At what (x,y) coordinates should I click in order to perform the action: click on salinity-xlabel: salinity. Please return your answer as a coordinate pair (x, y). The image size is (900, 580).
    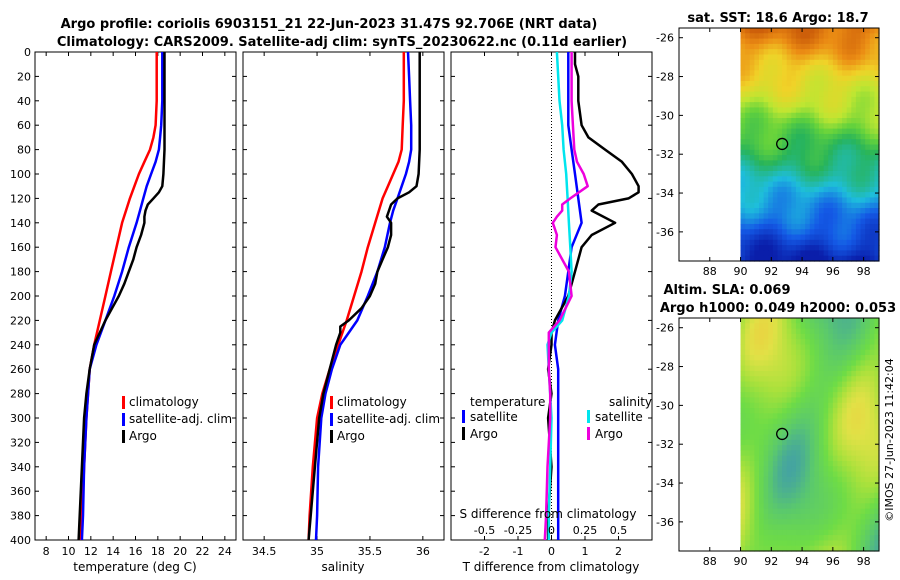
    Looking at the image, I should click on (342, 567).